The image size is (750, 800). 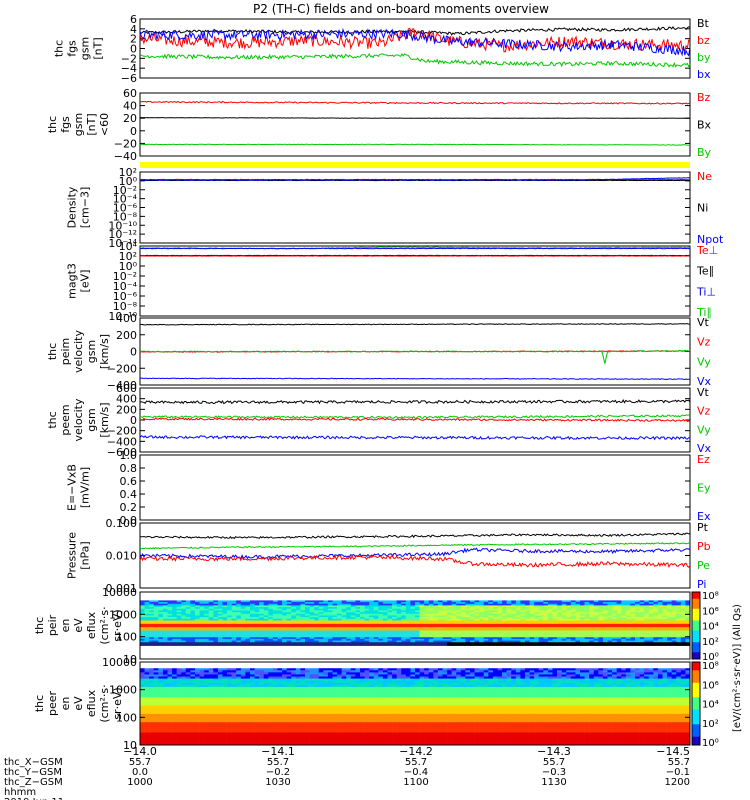 I want to click on legend-entry: Pi, so click(x=701, y=584).